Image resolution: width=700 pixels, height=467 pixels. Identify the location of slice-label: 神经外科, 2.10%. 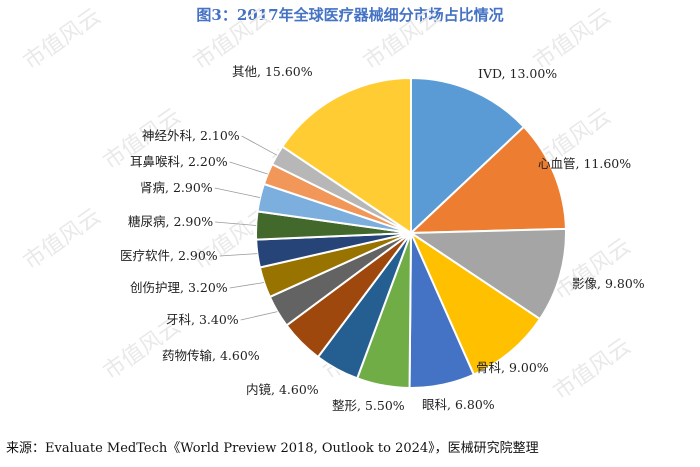
(191, 135).